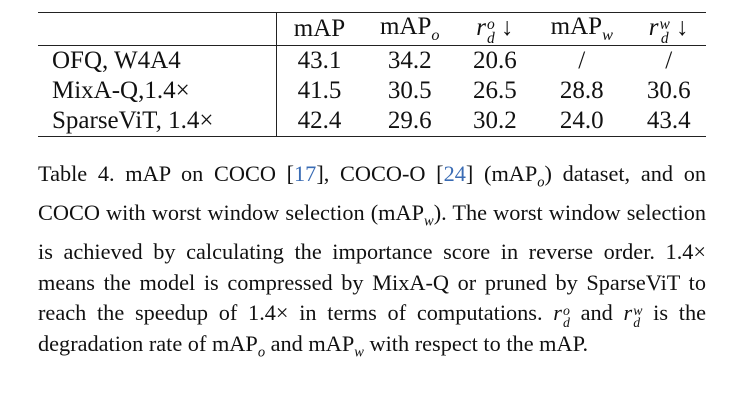 The image size is (740, 405). I want to click on caption-text: ] (mAP, so click(501, 173).